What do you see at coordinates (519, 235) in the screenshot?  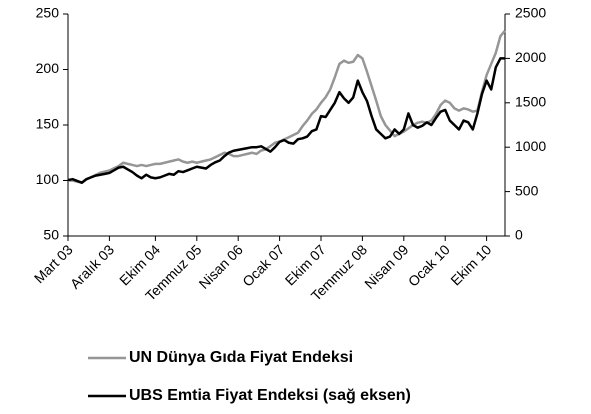 I see `y2-tick-label: 0` at bounding box center [519, 235].